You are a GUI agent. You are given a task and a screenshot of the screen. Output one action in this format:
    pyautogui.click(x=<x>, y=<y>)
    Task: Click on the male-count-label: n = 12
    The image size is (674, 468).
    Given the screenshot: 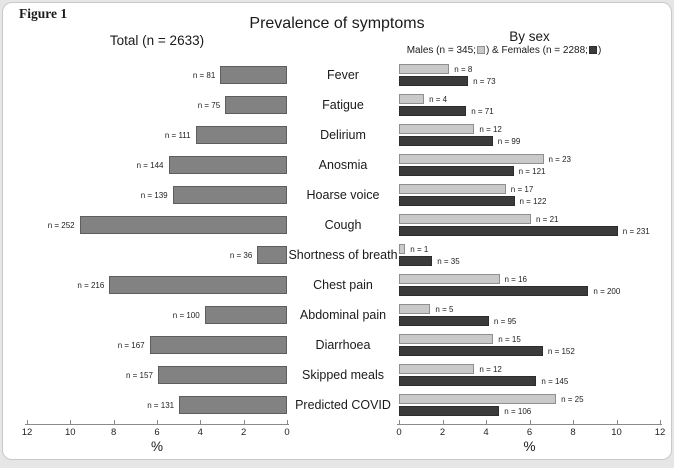 What is the action you would take?
    pyautogui.click(x=490, y=129)
    